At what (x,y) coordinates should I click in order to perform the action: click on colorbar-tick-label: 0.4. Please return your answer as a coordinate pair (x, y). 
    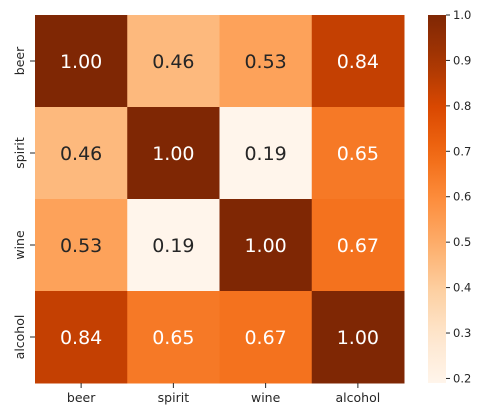
    Looking at the image, I should click on (462, 288).